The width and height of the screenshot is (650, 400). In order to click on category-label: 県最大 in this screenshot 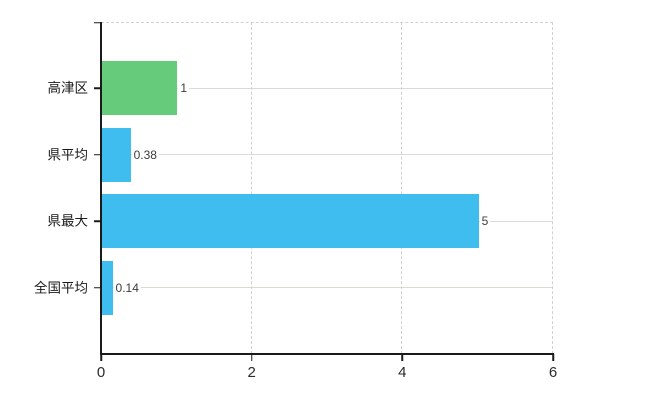, I will do `click(68, 221)`.